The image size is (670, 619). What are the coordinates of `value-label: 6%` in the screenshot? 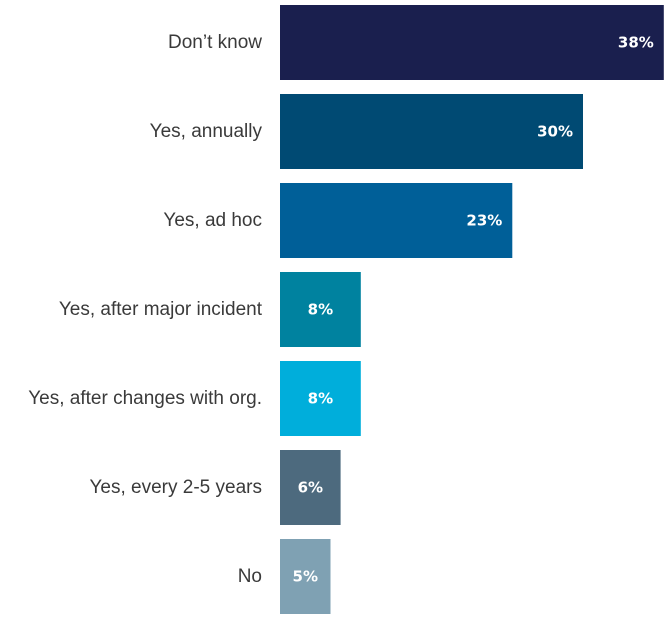 It's located at (310, 488).